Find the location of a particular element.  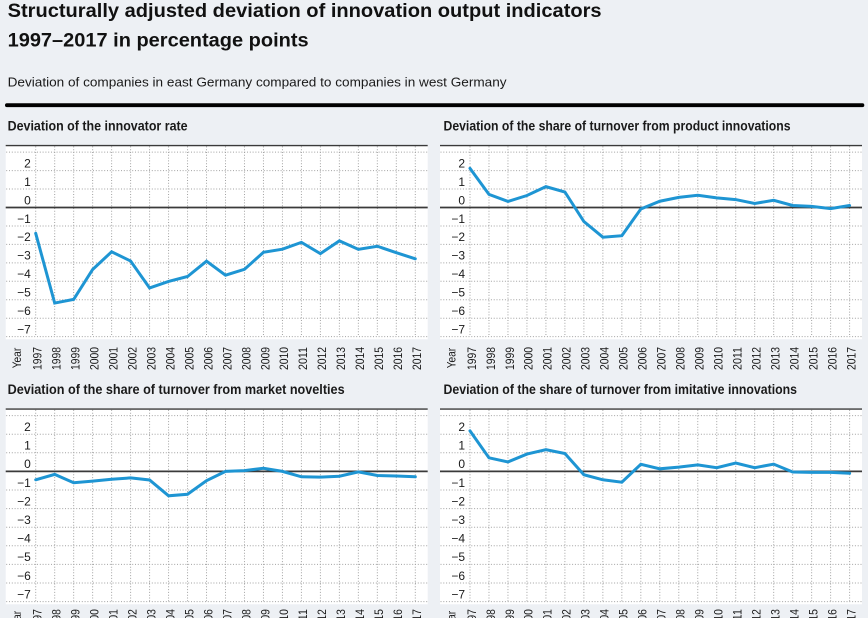

svg-text: 1 is located at coordinates (461, 182).